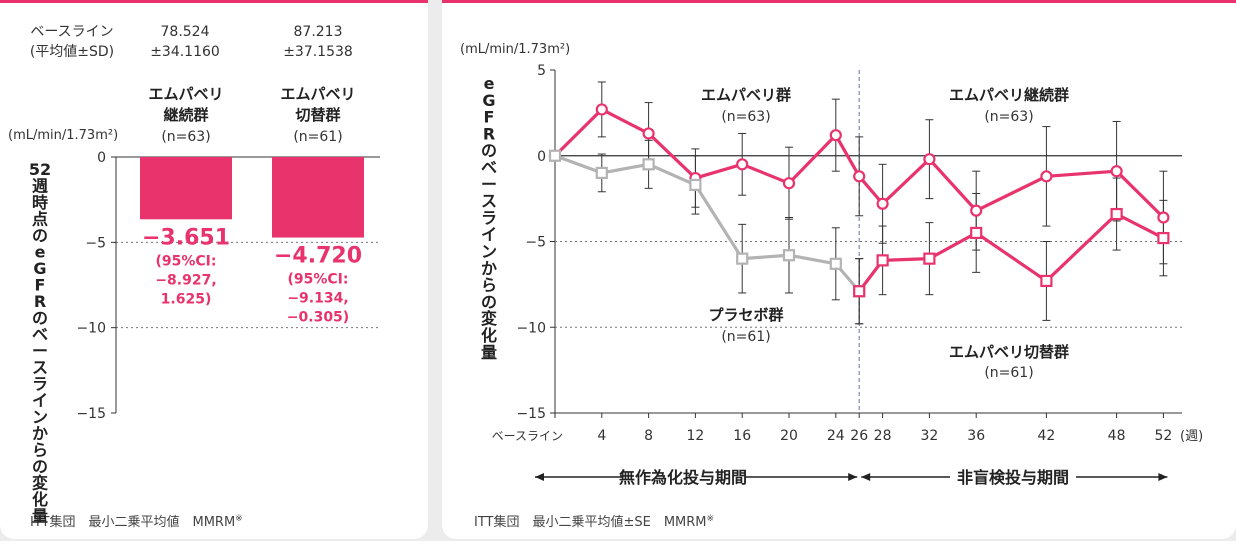 The height and width of the screenshot is (541, 1236). Describe the element at coordinates (836, 436) in the screenshot. I see `x-tick-label: 24` at that location.